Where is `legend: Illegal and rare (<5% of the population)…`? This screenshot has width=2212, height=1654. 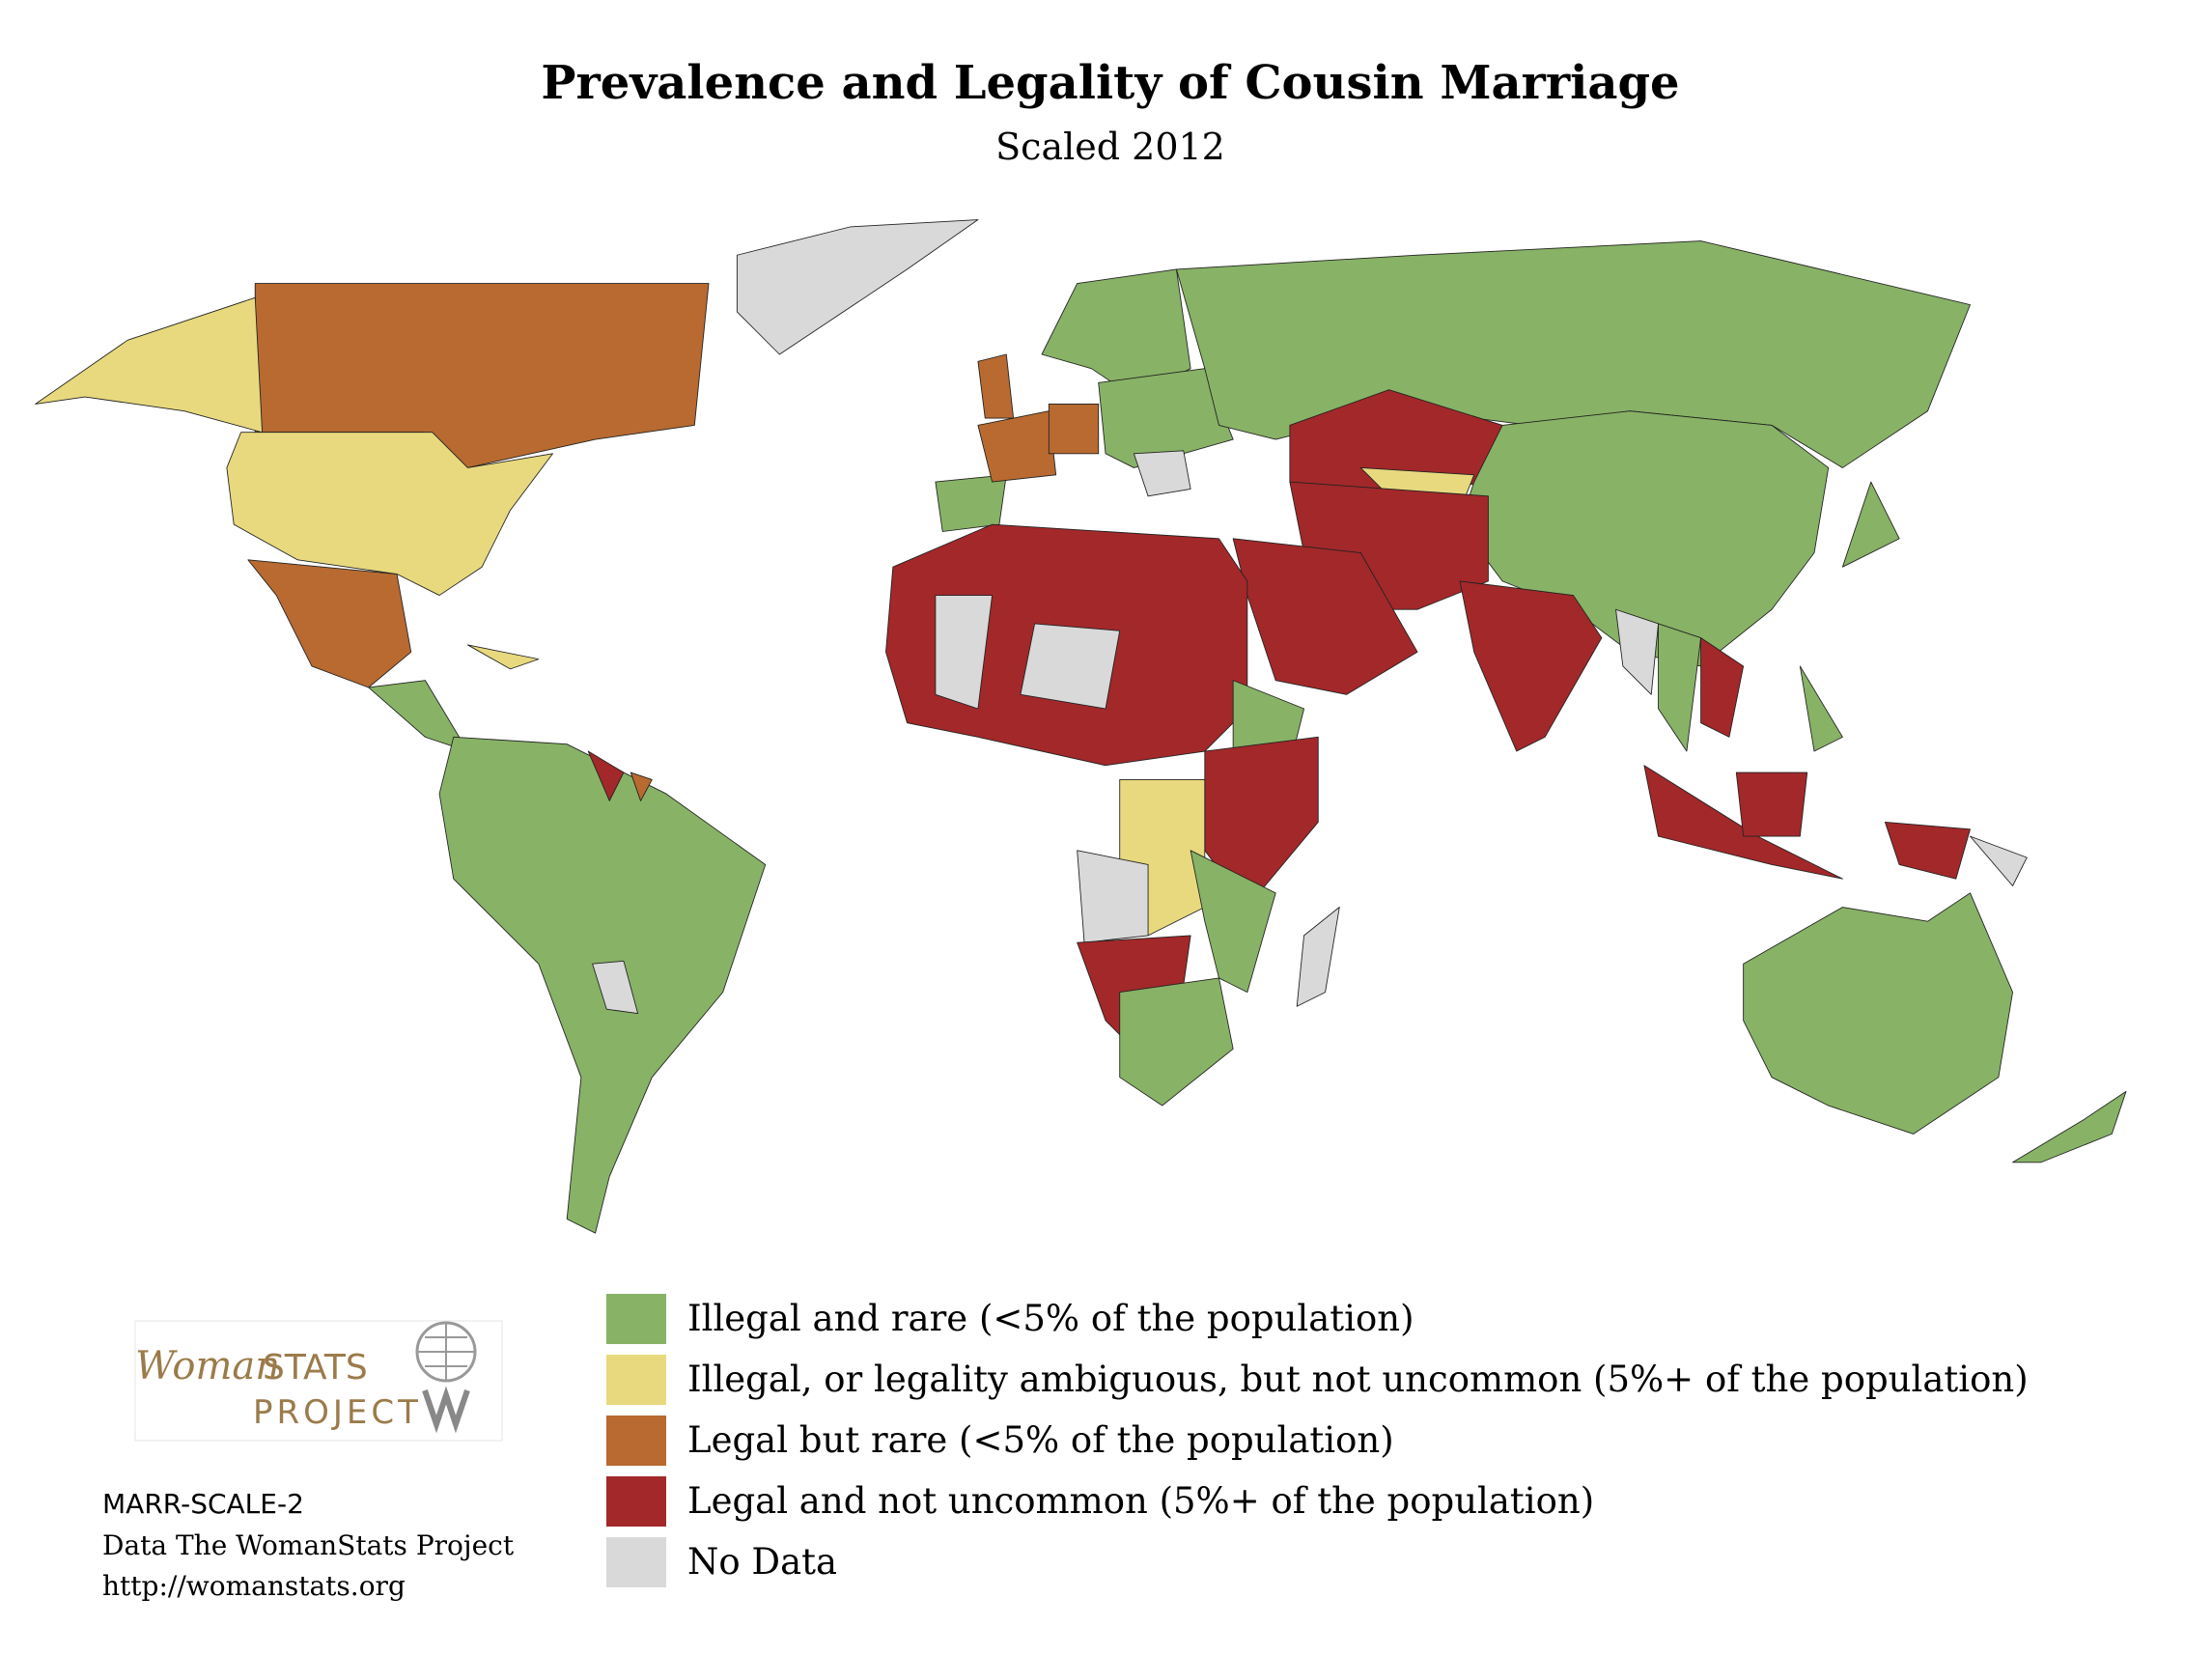 legend: Illegal and rare (<5% of the population)… is located at coordinates (1318, 1440).